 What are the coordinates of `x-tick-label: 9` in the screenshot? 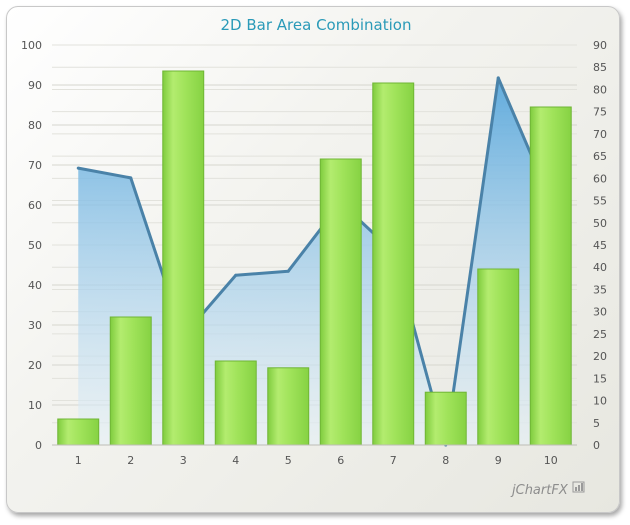 It's located at (498, 460).